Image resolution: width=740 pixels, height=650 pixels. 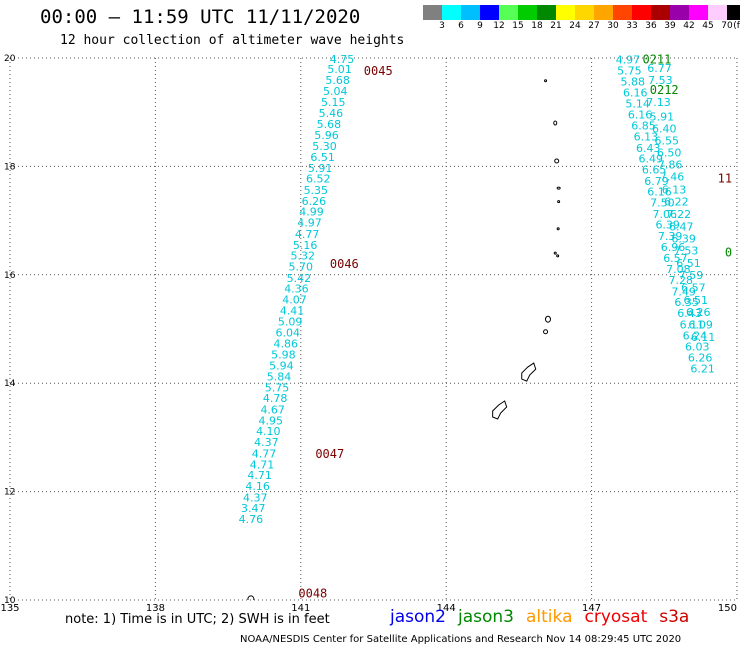 What do you see at coordinates (658, 102) in the screenshot?
I see `wave-height-value: 7.13` at bounding box center [658, 102].